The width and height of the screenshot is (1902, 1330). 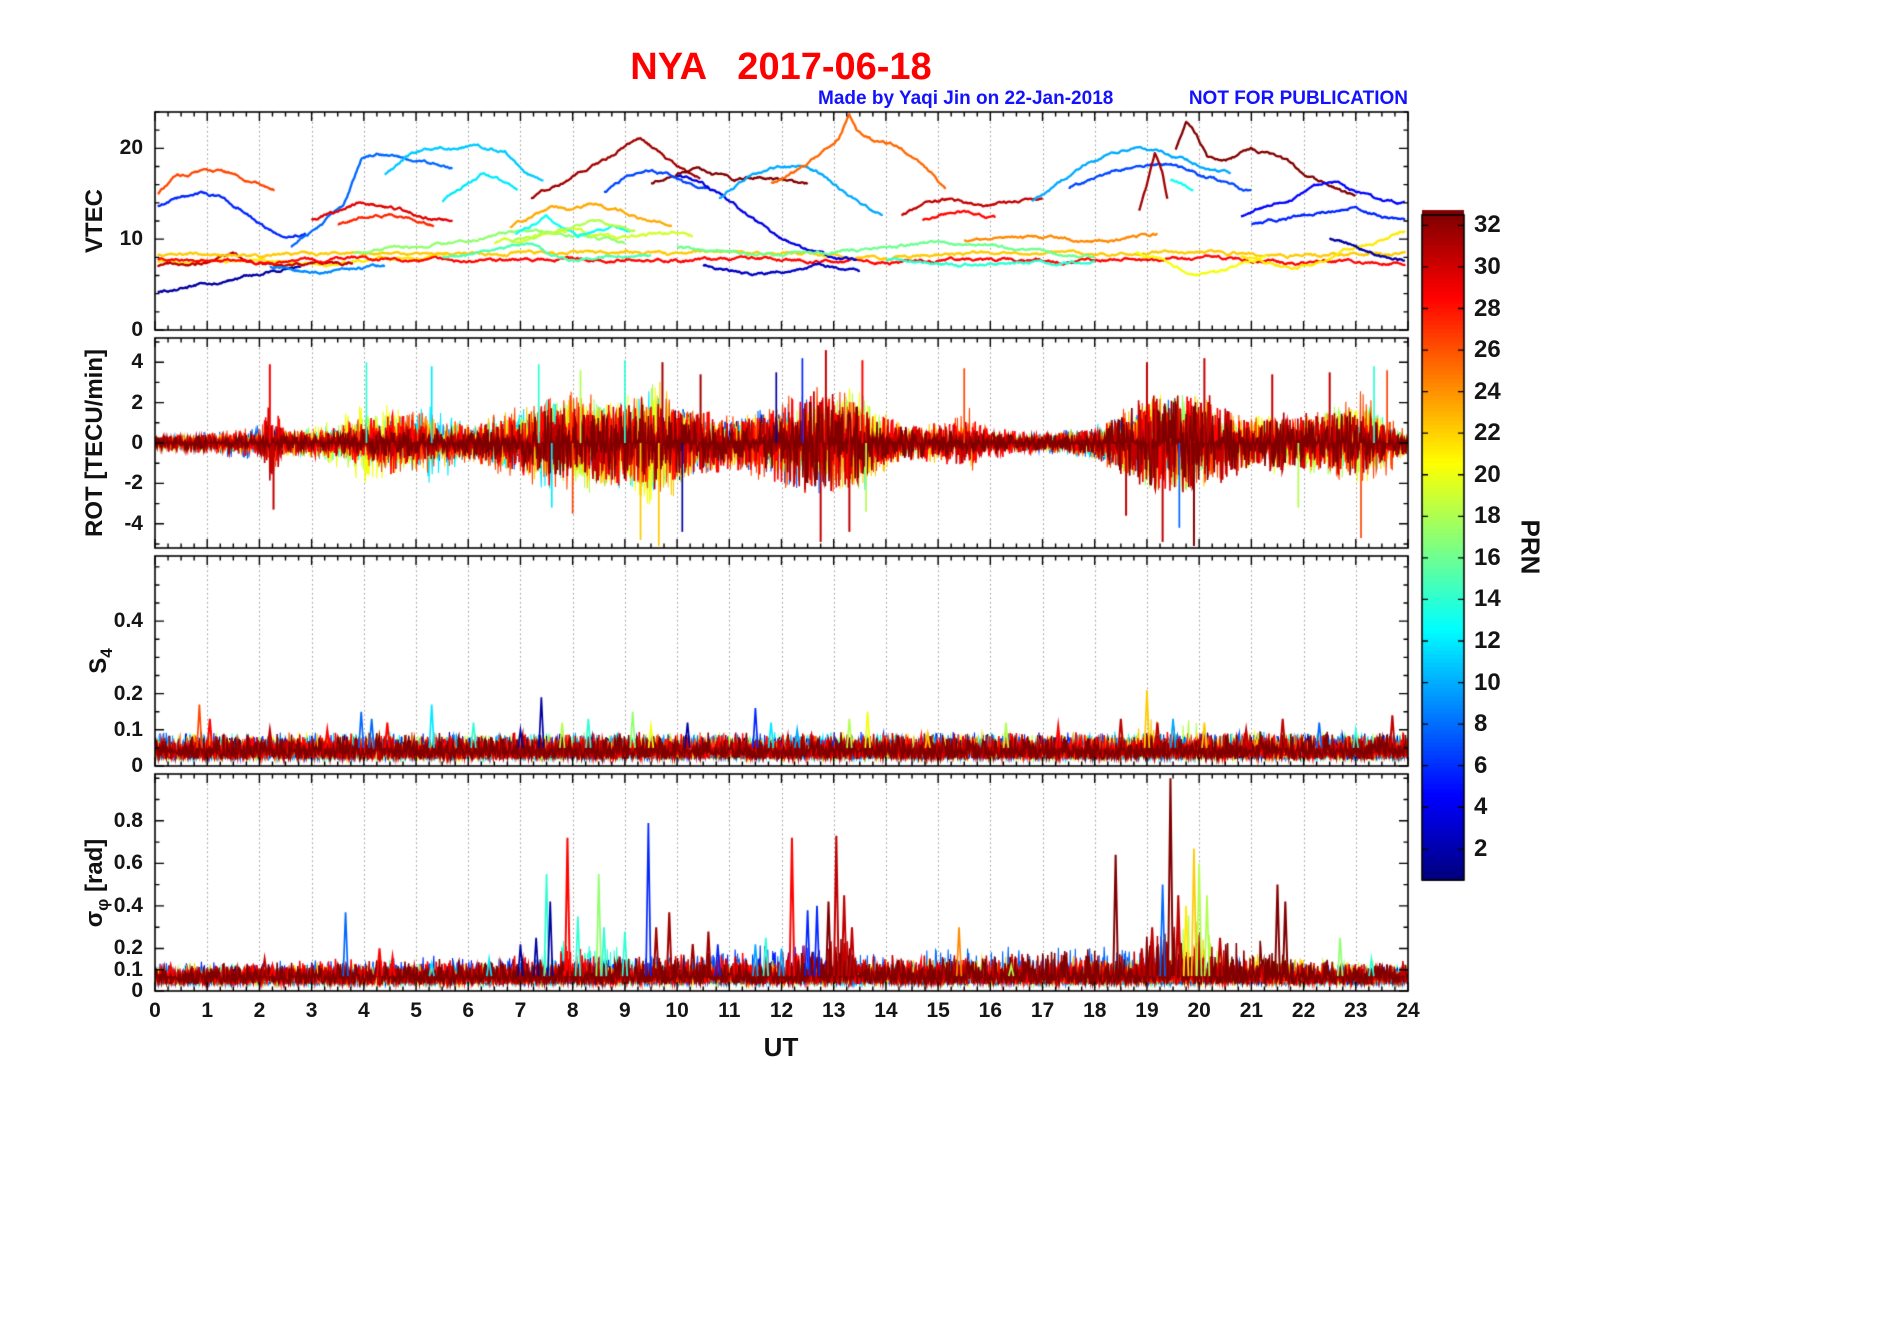 What do you see at coordinates (1487, 474) in the screenshot?
I see `colorbar-tick-label: 20` at bounding box center [1487, 474].